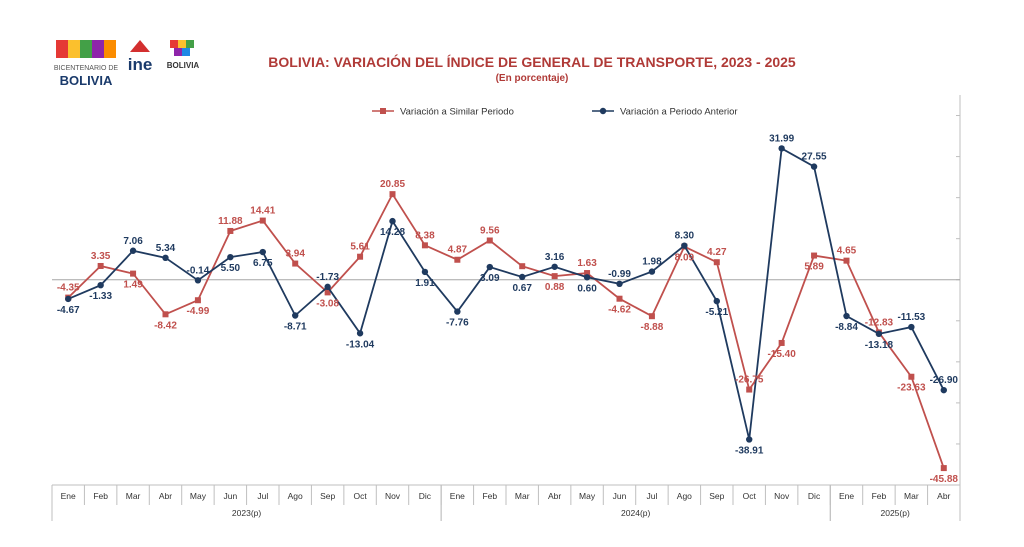 The image size is (1024, 547). Describe the element at coordinates (944, 380) in the screenshot. I see `data-label: -26.90` at that location.